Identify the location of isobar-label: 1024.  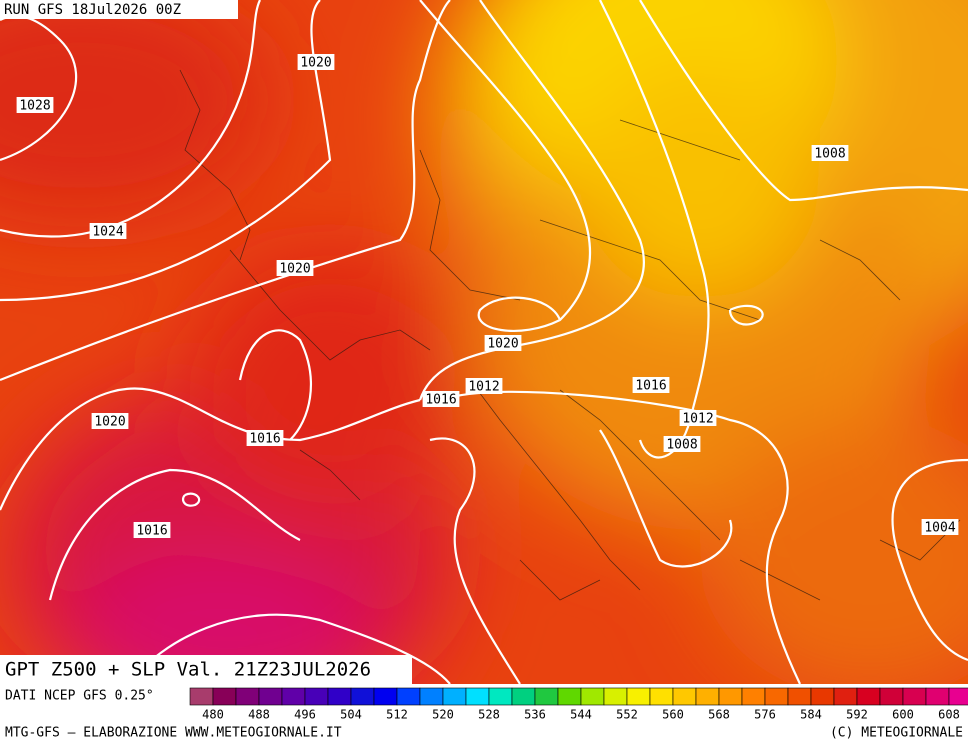
(107, 232).